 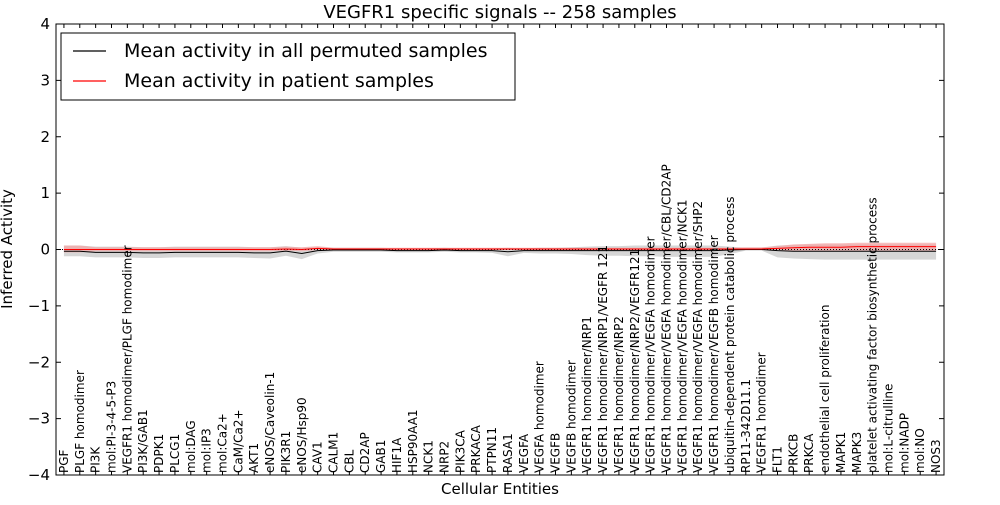 I want to click on x-tick-label: NOS3, so click(x=936, y=456).